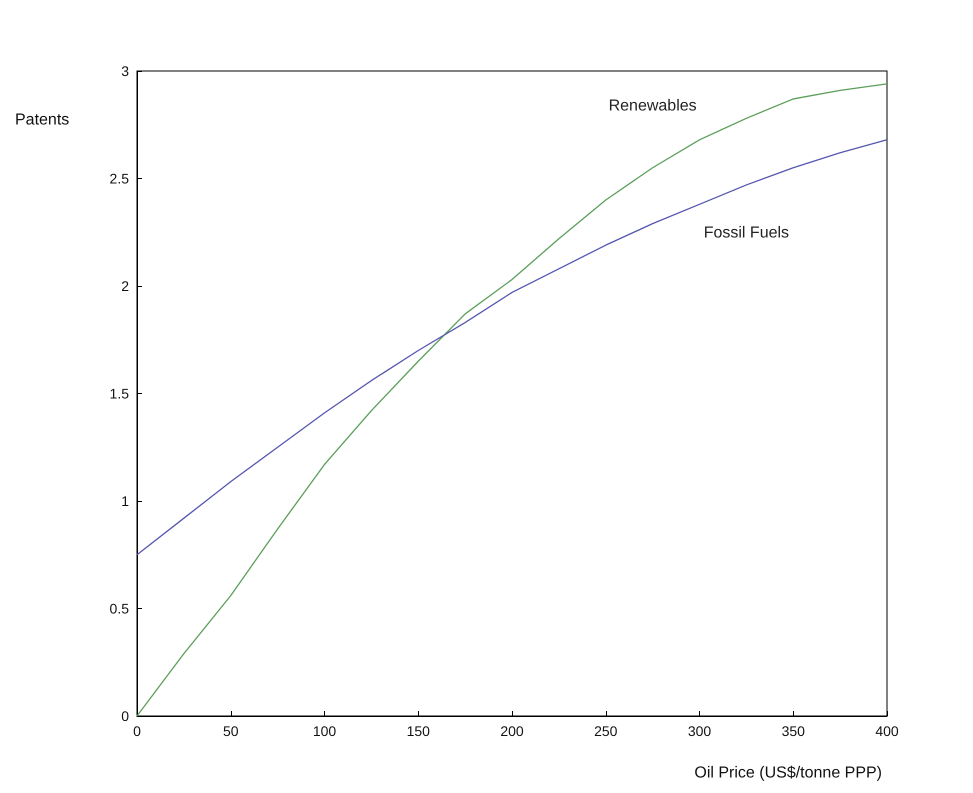 This screenshot has height=793, width=973. Describe the element at coordinates (794, 731) in the screenshot. I see `x-tick-label: 350` at that location.